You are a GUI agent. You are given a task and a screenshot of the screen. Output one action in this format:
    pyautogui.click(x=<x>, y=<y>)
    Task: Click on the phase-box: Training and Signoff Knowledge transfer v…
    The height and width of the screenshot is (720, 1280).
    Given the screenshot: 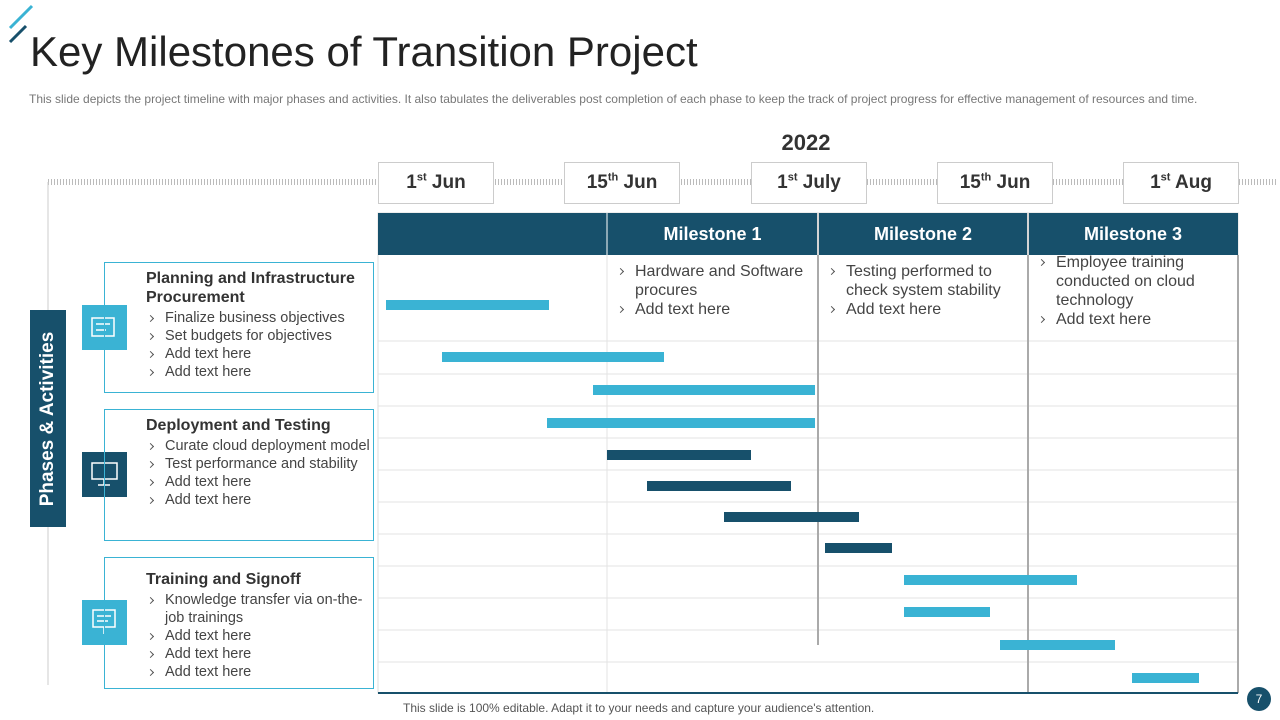 What is the action you would take?
    pyautogui.click(x=239, y=623)
    